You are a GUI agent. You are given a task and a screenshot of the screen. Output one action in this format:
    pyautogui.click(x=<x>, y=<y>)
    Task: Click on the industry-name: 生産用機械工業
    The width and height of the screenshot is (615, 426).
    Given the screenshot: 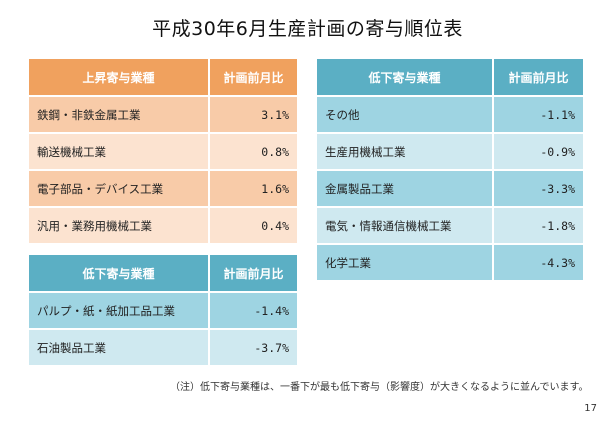 What is the action you would take?
    pyautogui.click(x=405, y=151)
    